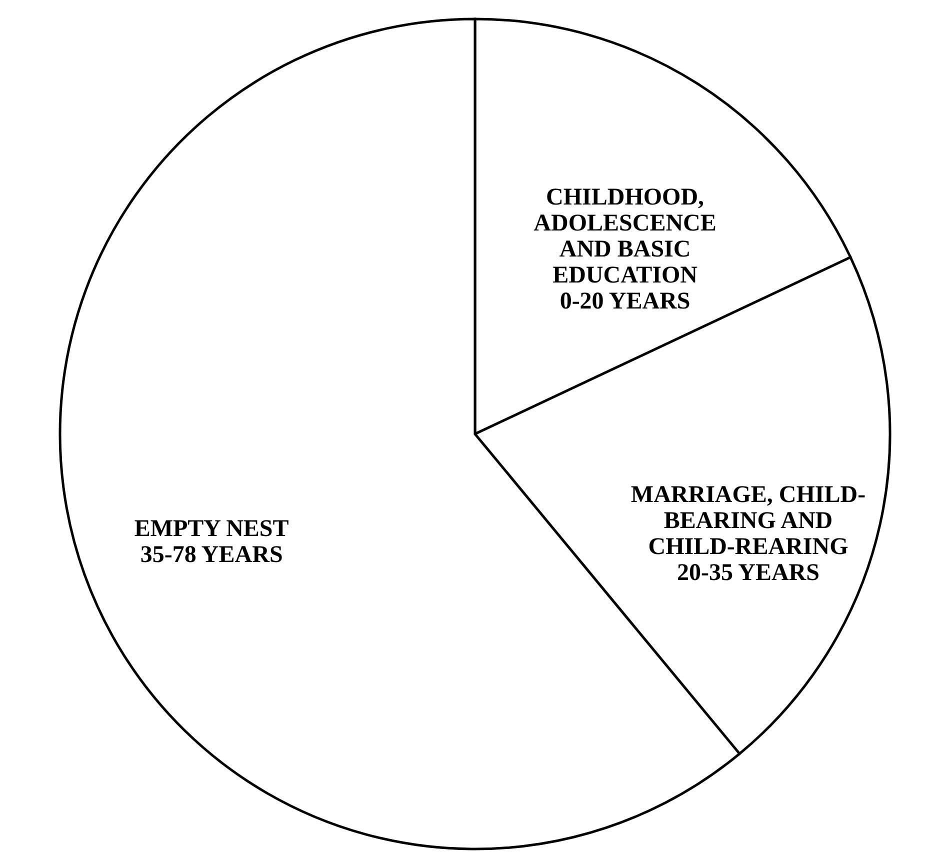  What do you see at coordinates (625, 249) in the screenshot?
I see `slice-label: CHILDHOOD, ADOLESCENCE AND BASIC EDUCATION 0-20 YEARS` at bounding box center [625, 249].